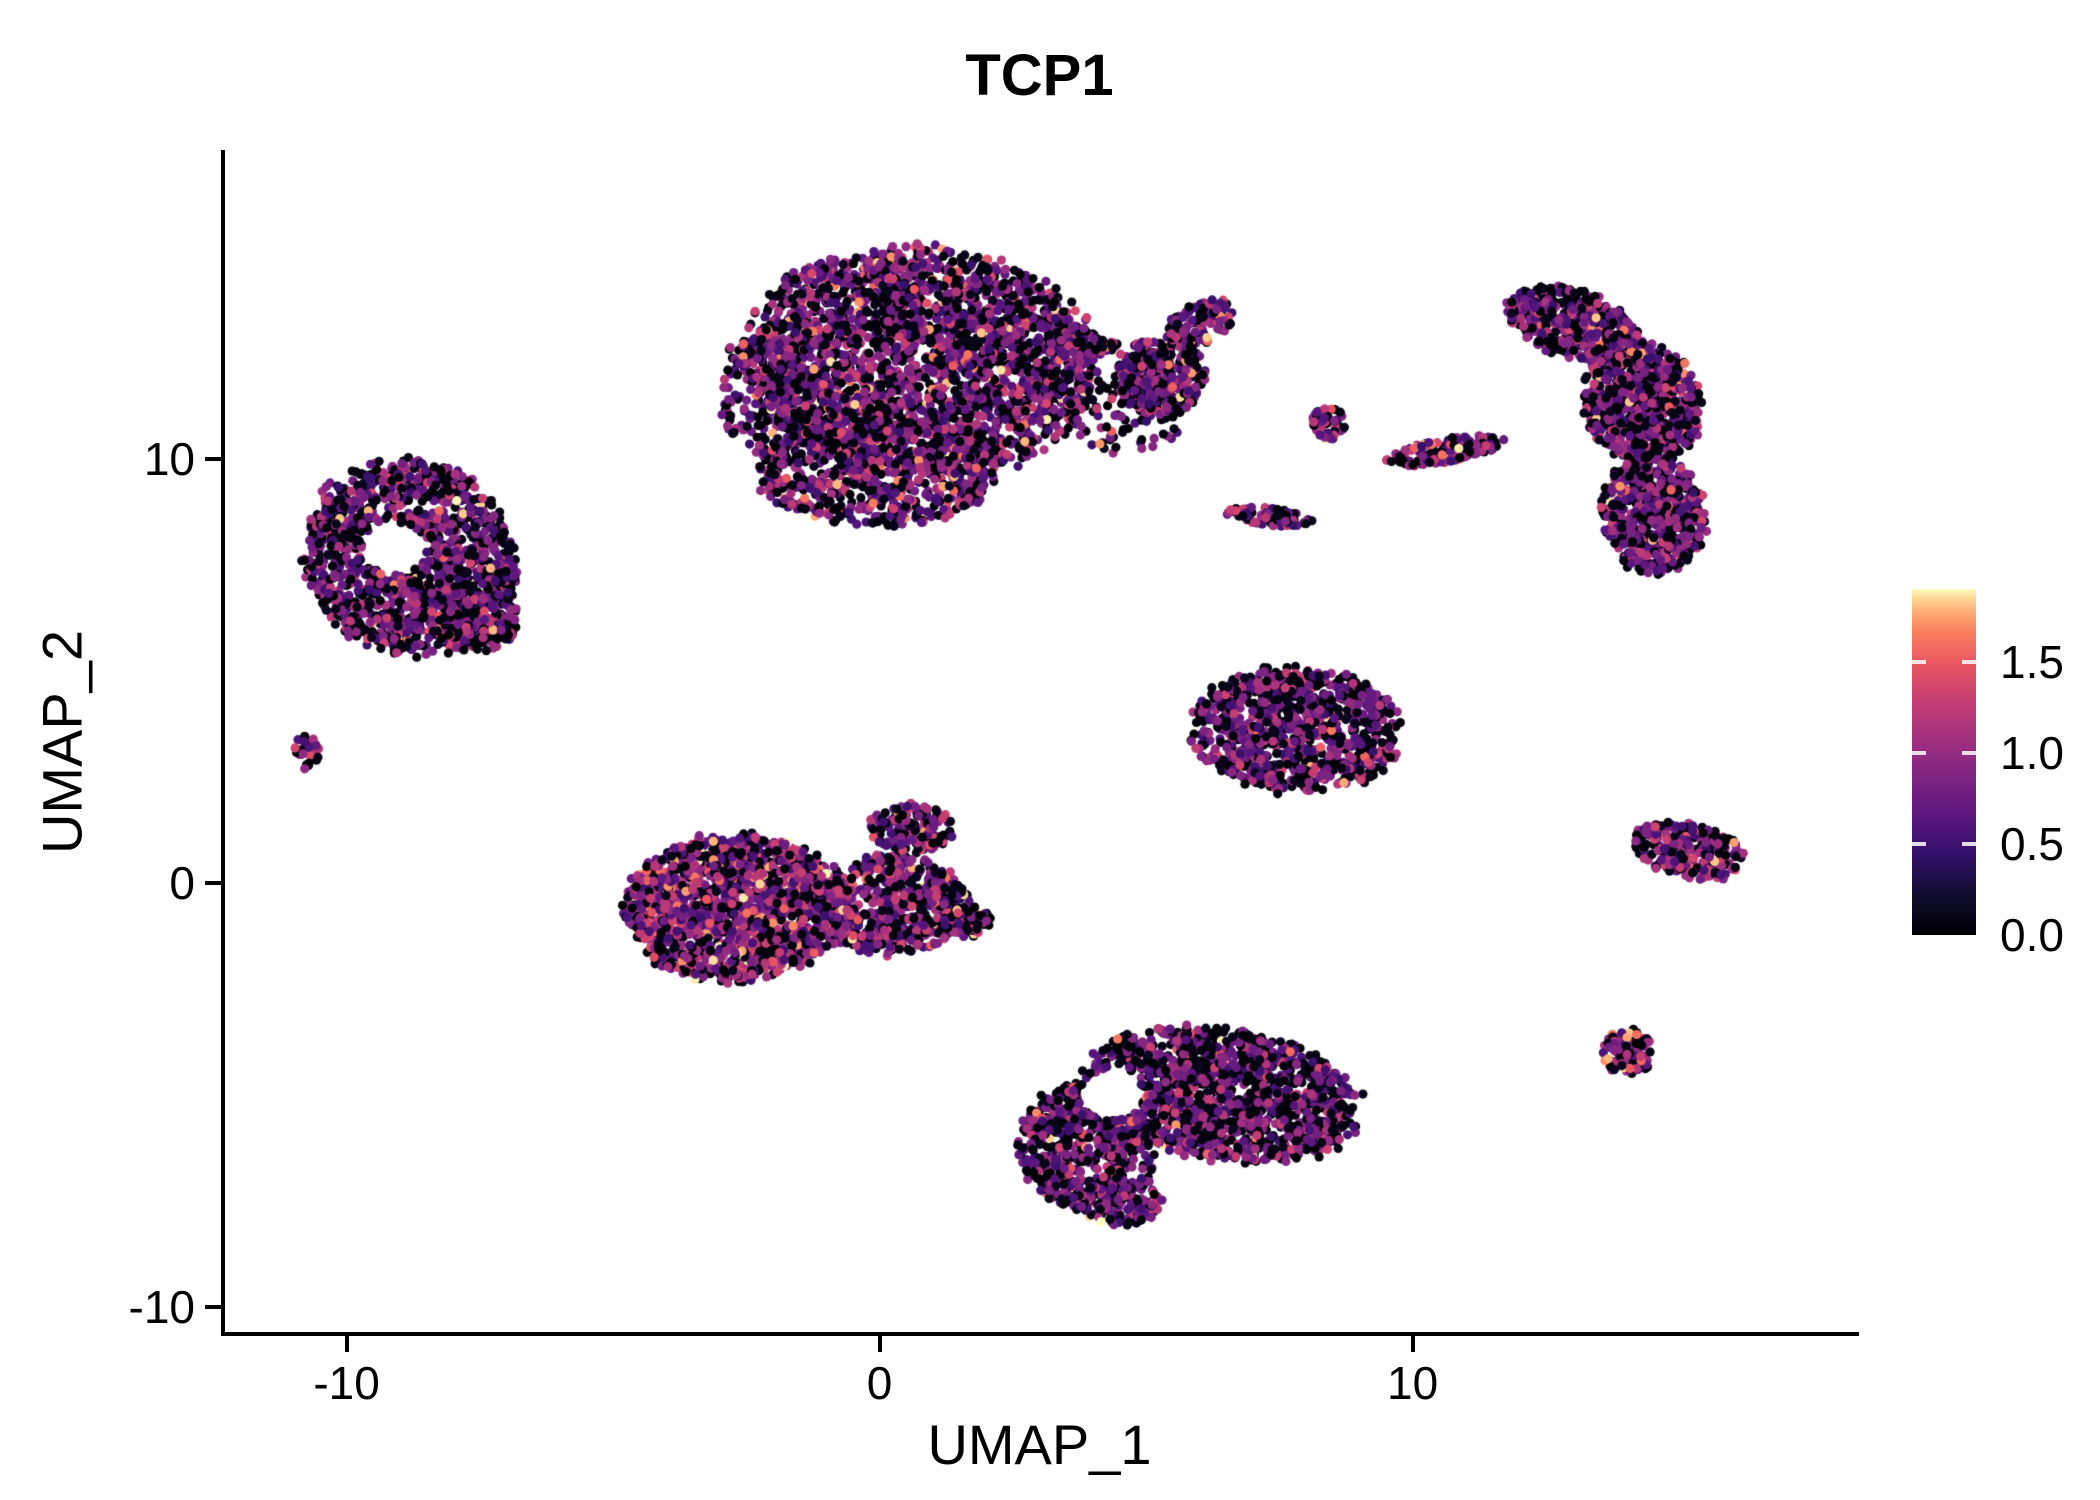  Describe the element at coordinates (1039, 75) in the screenshot. I see `chart-title: TCP1` at that location.